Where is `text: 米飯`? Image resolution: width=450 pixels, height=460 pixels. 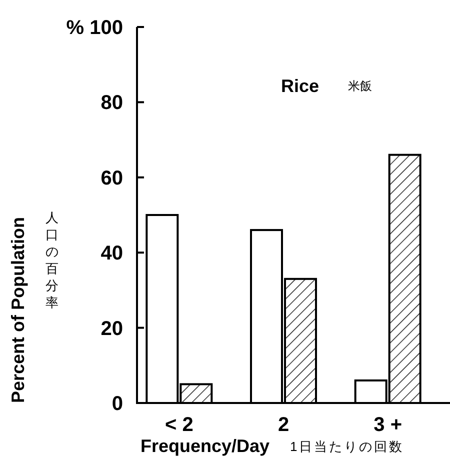 text: 米飯 is located at coordinates (360, 86).